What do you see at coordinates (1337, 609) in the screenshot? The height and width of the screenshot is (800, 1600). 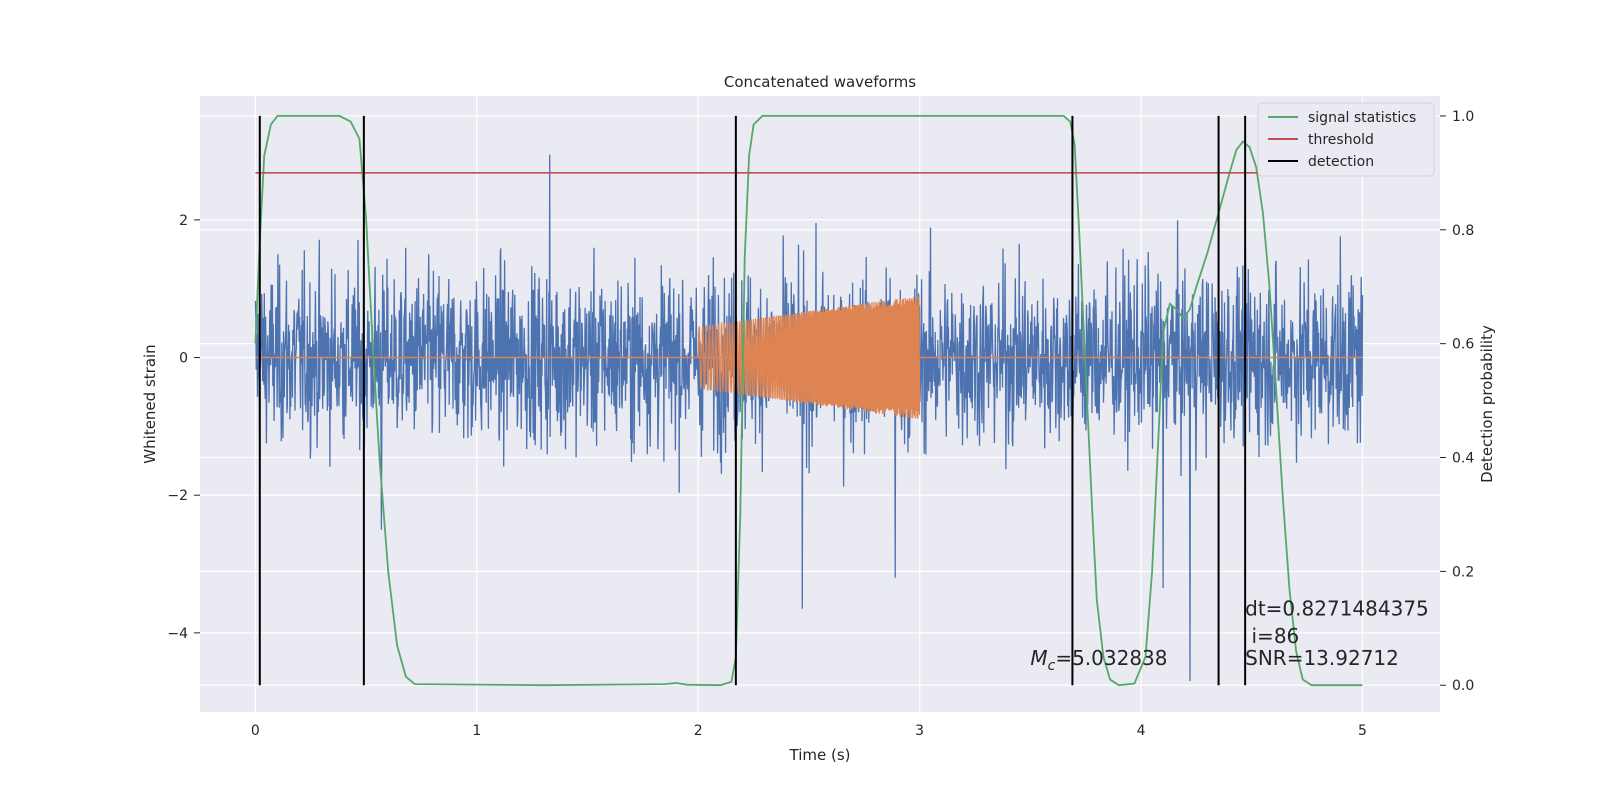 I see `annotation-text: dt=0.8271484375` at bounding box center [1337, 609].